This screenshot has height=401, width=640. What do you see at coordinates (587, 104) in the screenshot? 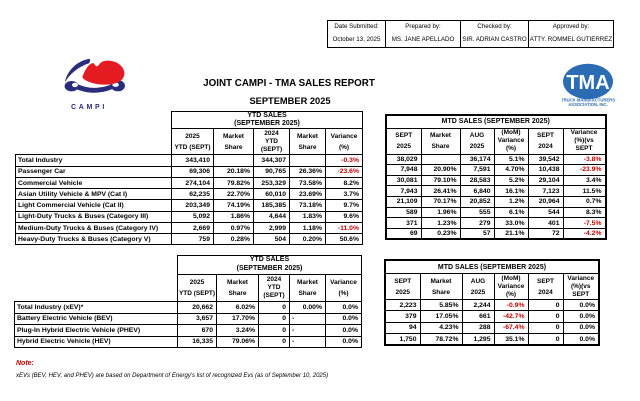
I see `svg-text: ASSOCIATION, INC.` at bounding box center [587, 104].